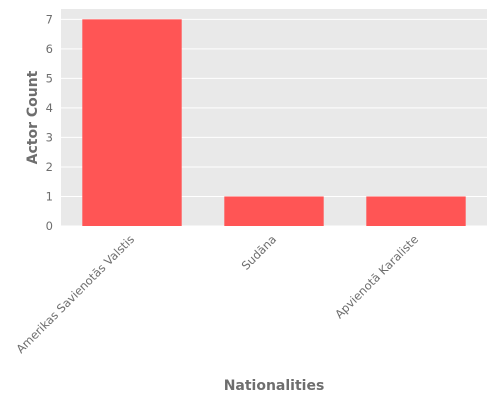 This screenshot has width=500, height=400. I want to click on x-tick-label: Amerikas Savienotās Valstis, so click(75, 294).